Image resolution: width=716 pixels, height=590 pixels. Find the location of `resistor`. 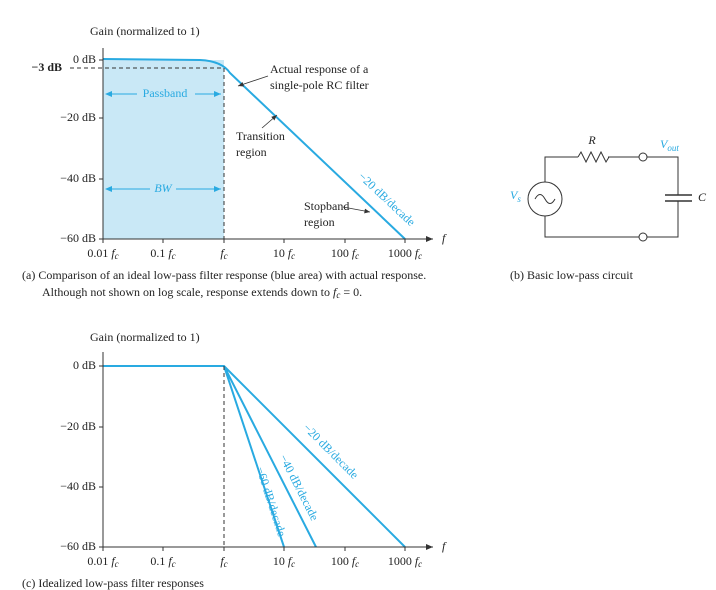

resistor is located at coordinates (593, 157).